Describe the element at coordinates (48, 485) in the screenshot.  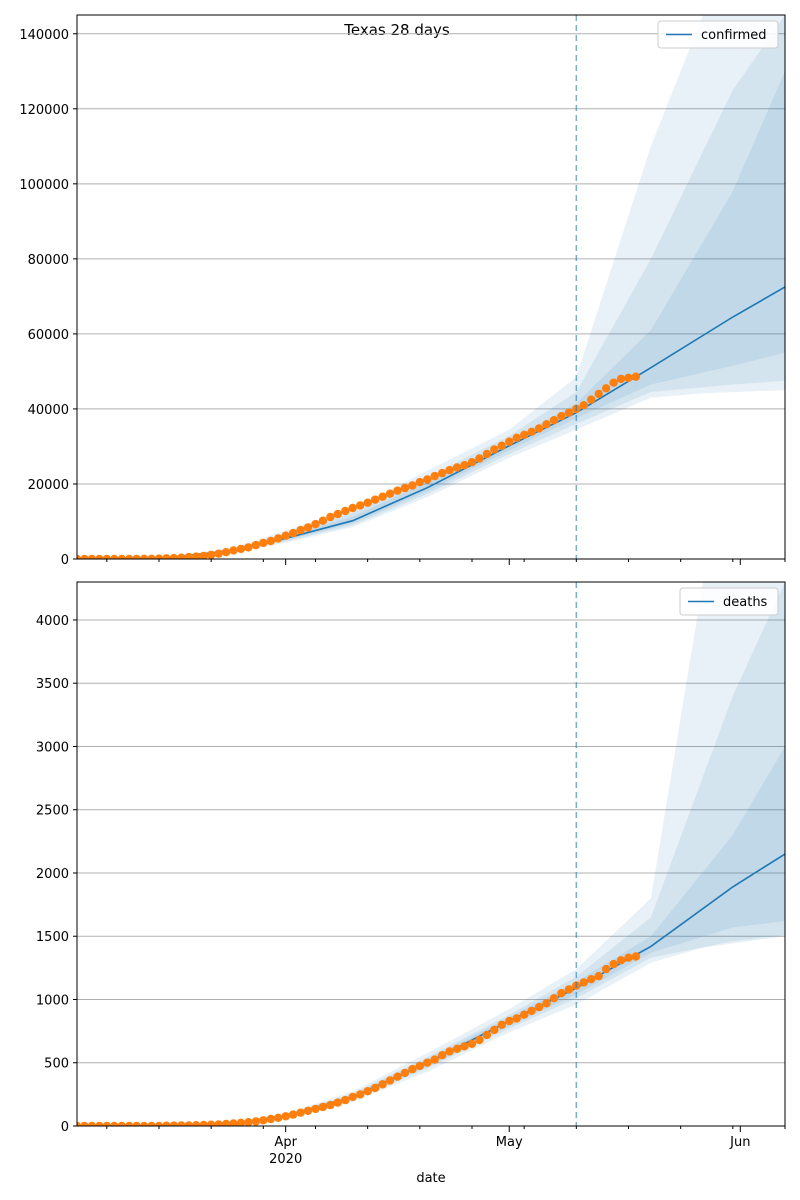
I see `y-tick-label: 20000` at that location.